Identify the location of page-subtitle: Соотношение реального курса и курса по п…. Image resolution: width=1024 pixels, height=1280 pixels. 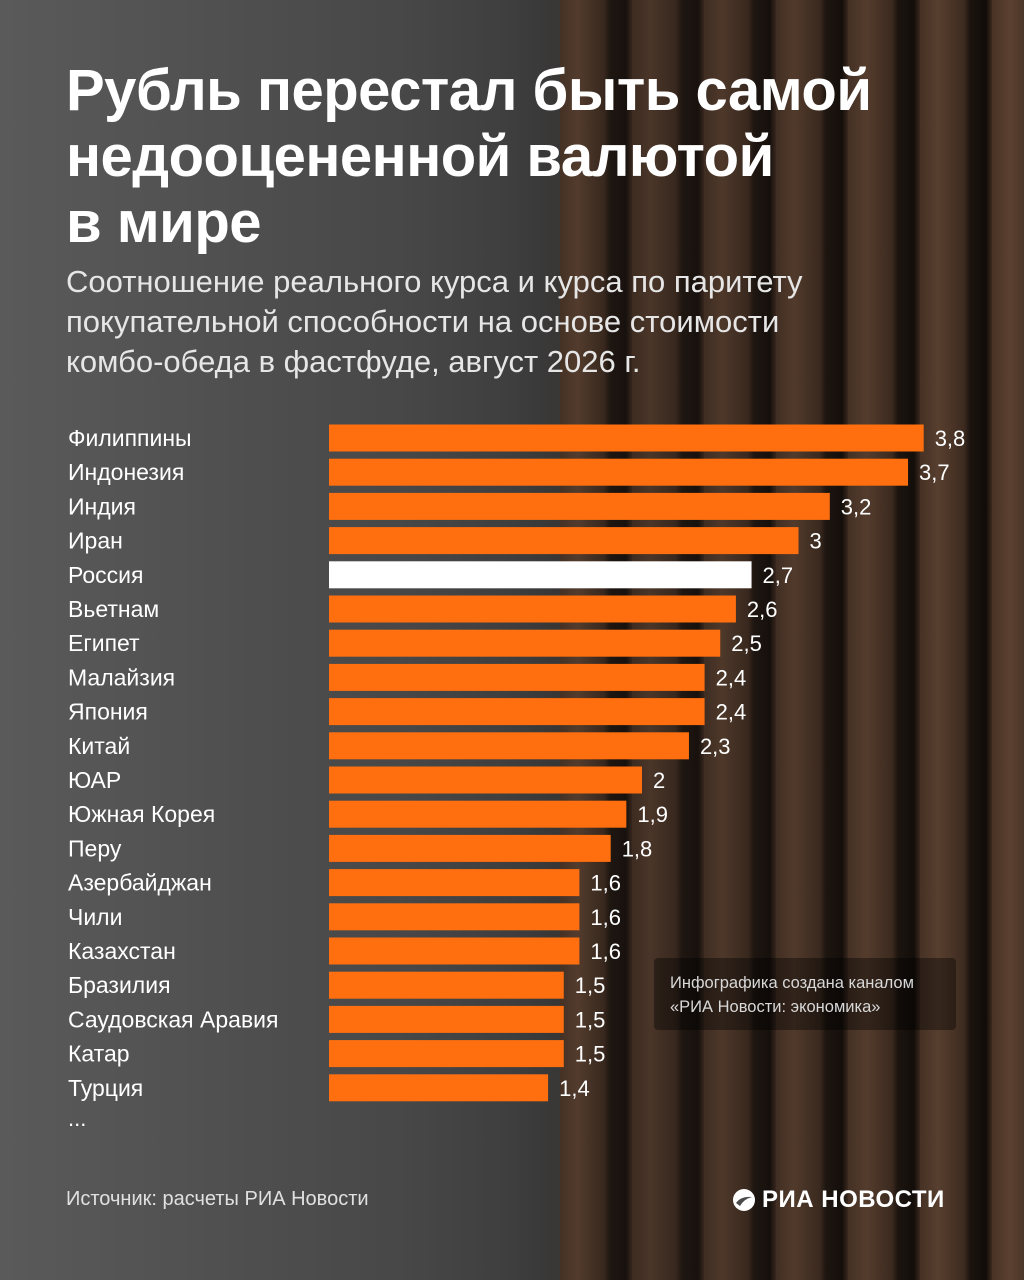
(434, 321).